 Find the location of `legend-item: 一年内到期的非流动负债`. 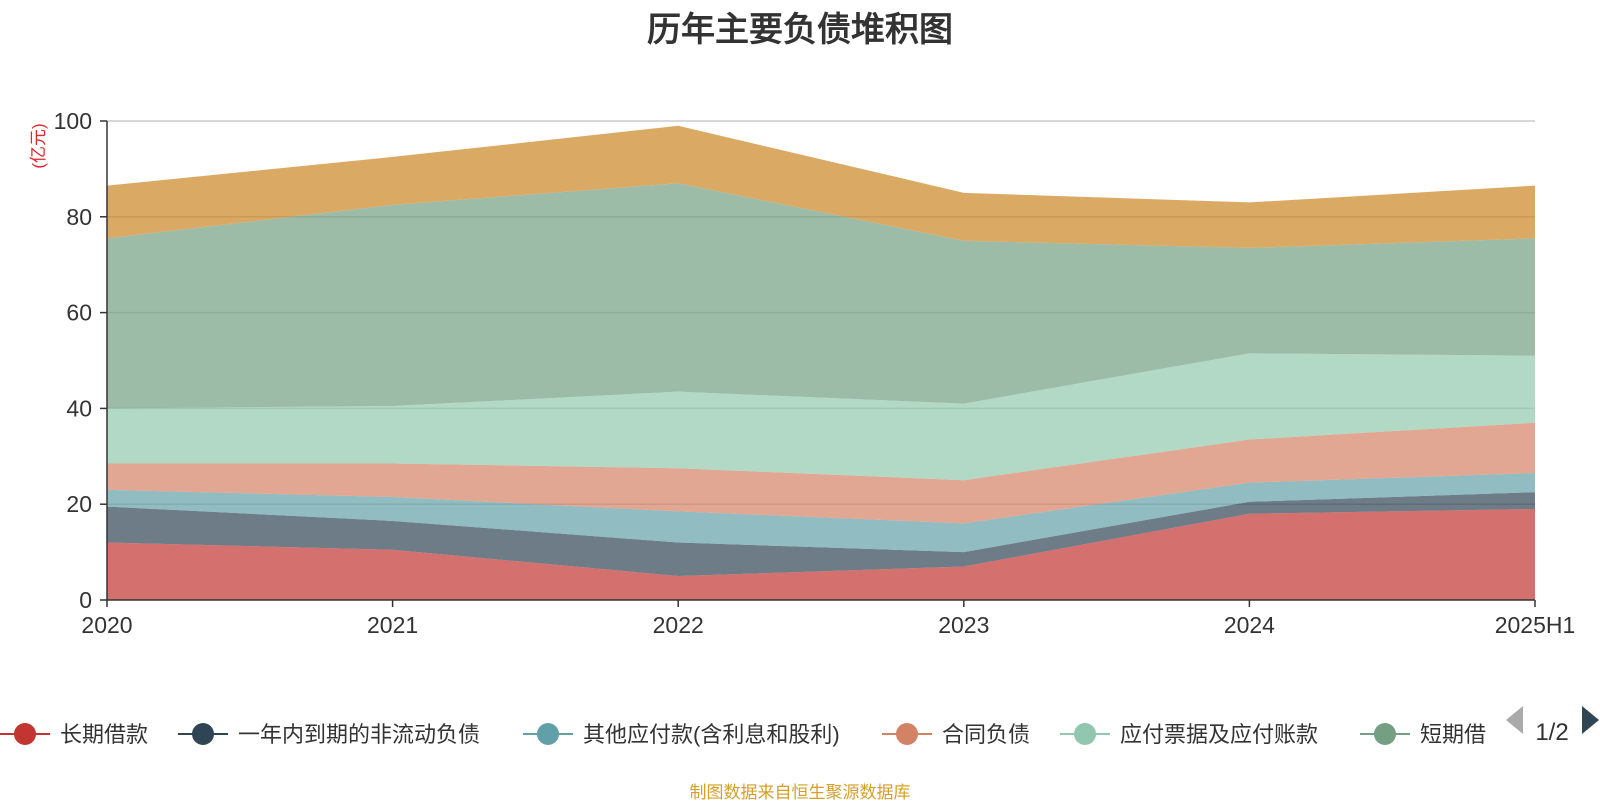

legend-item: 一年内到期的非流动负债 is located at coordinates (329, 734).